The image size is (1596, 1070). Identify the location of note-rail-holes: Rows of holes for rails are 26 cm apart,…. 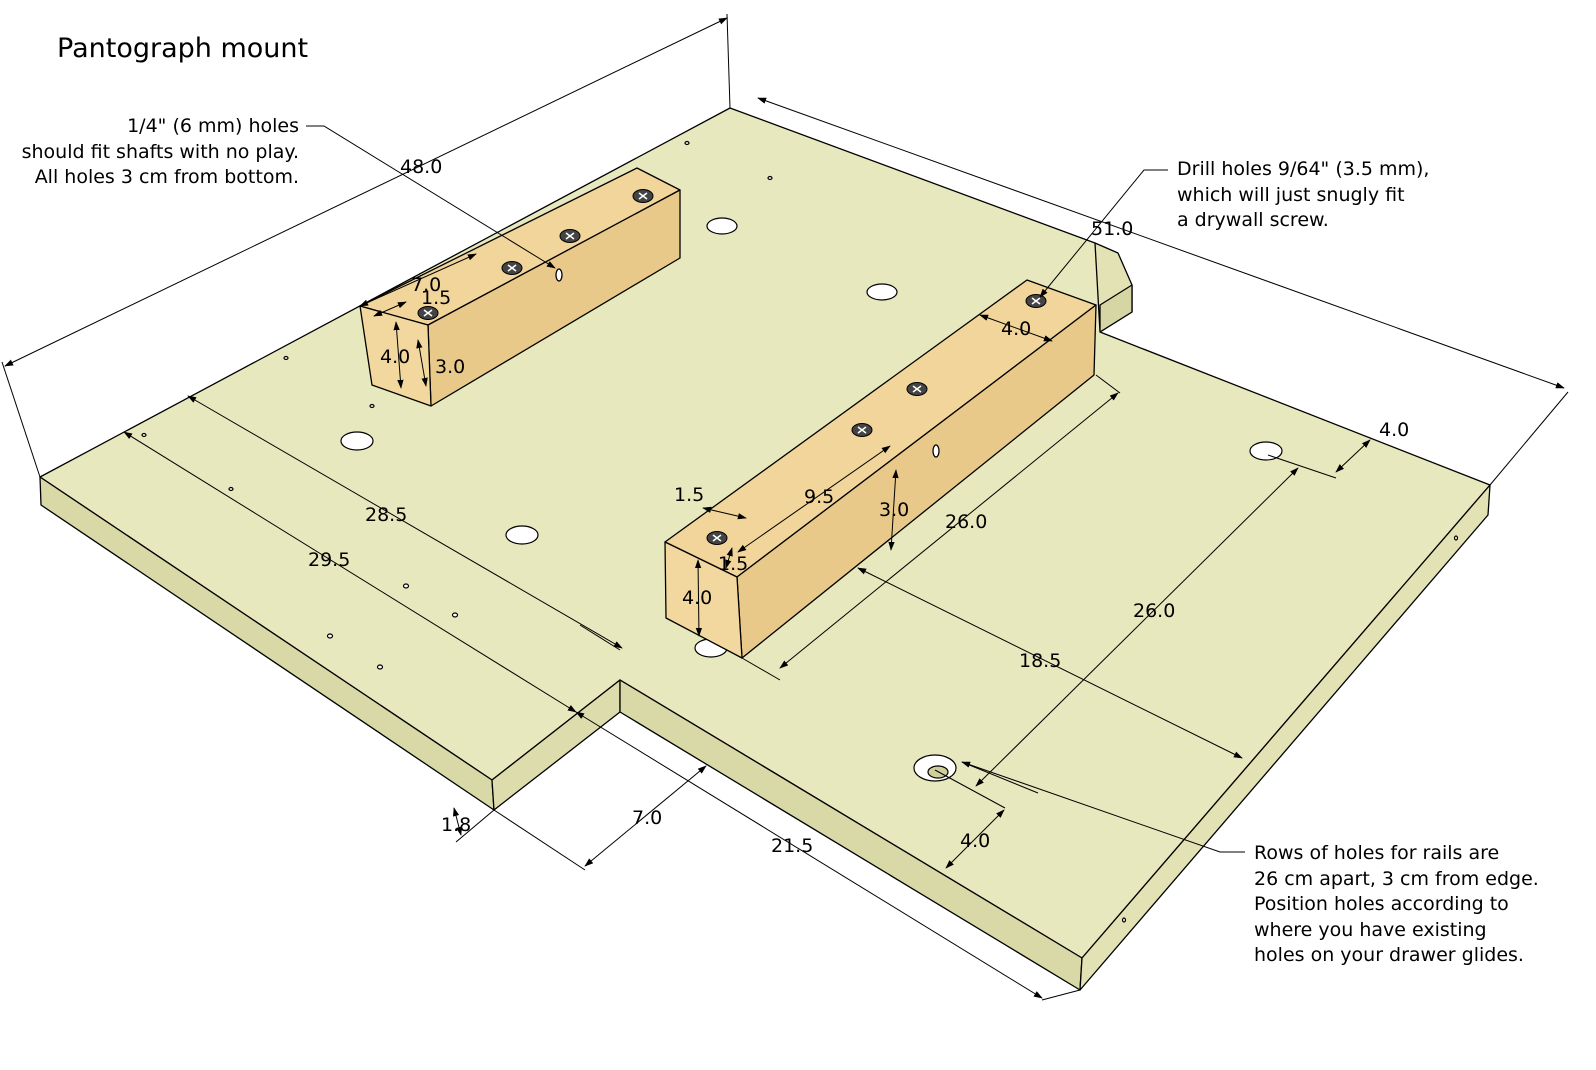
(1396, 905).